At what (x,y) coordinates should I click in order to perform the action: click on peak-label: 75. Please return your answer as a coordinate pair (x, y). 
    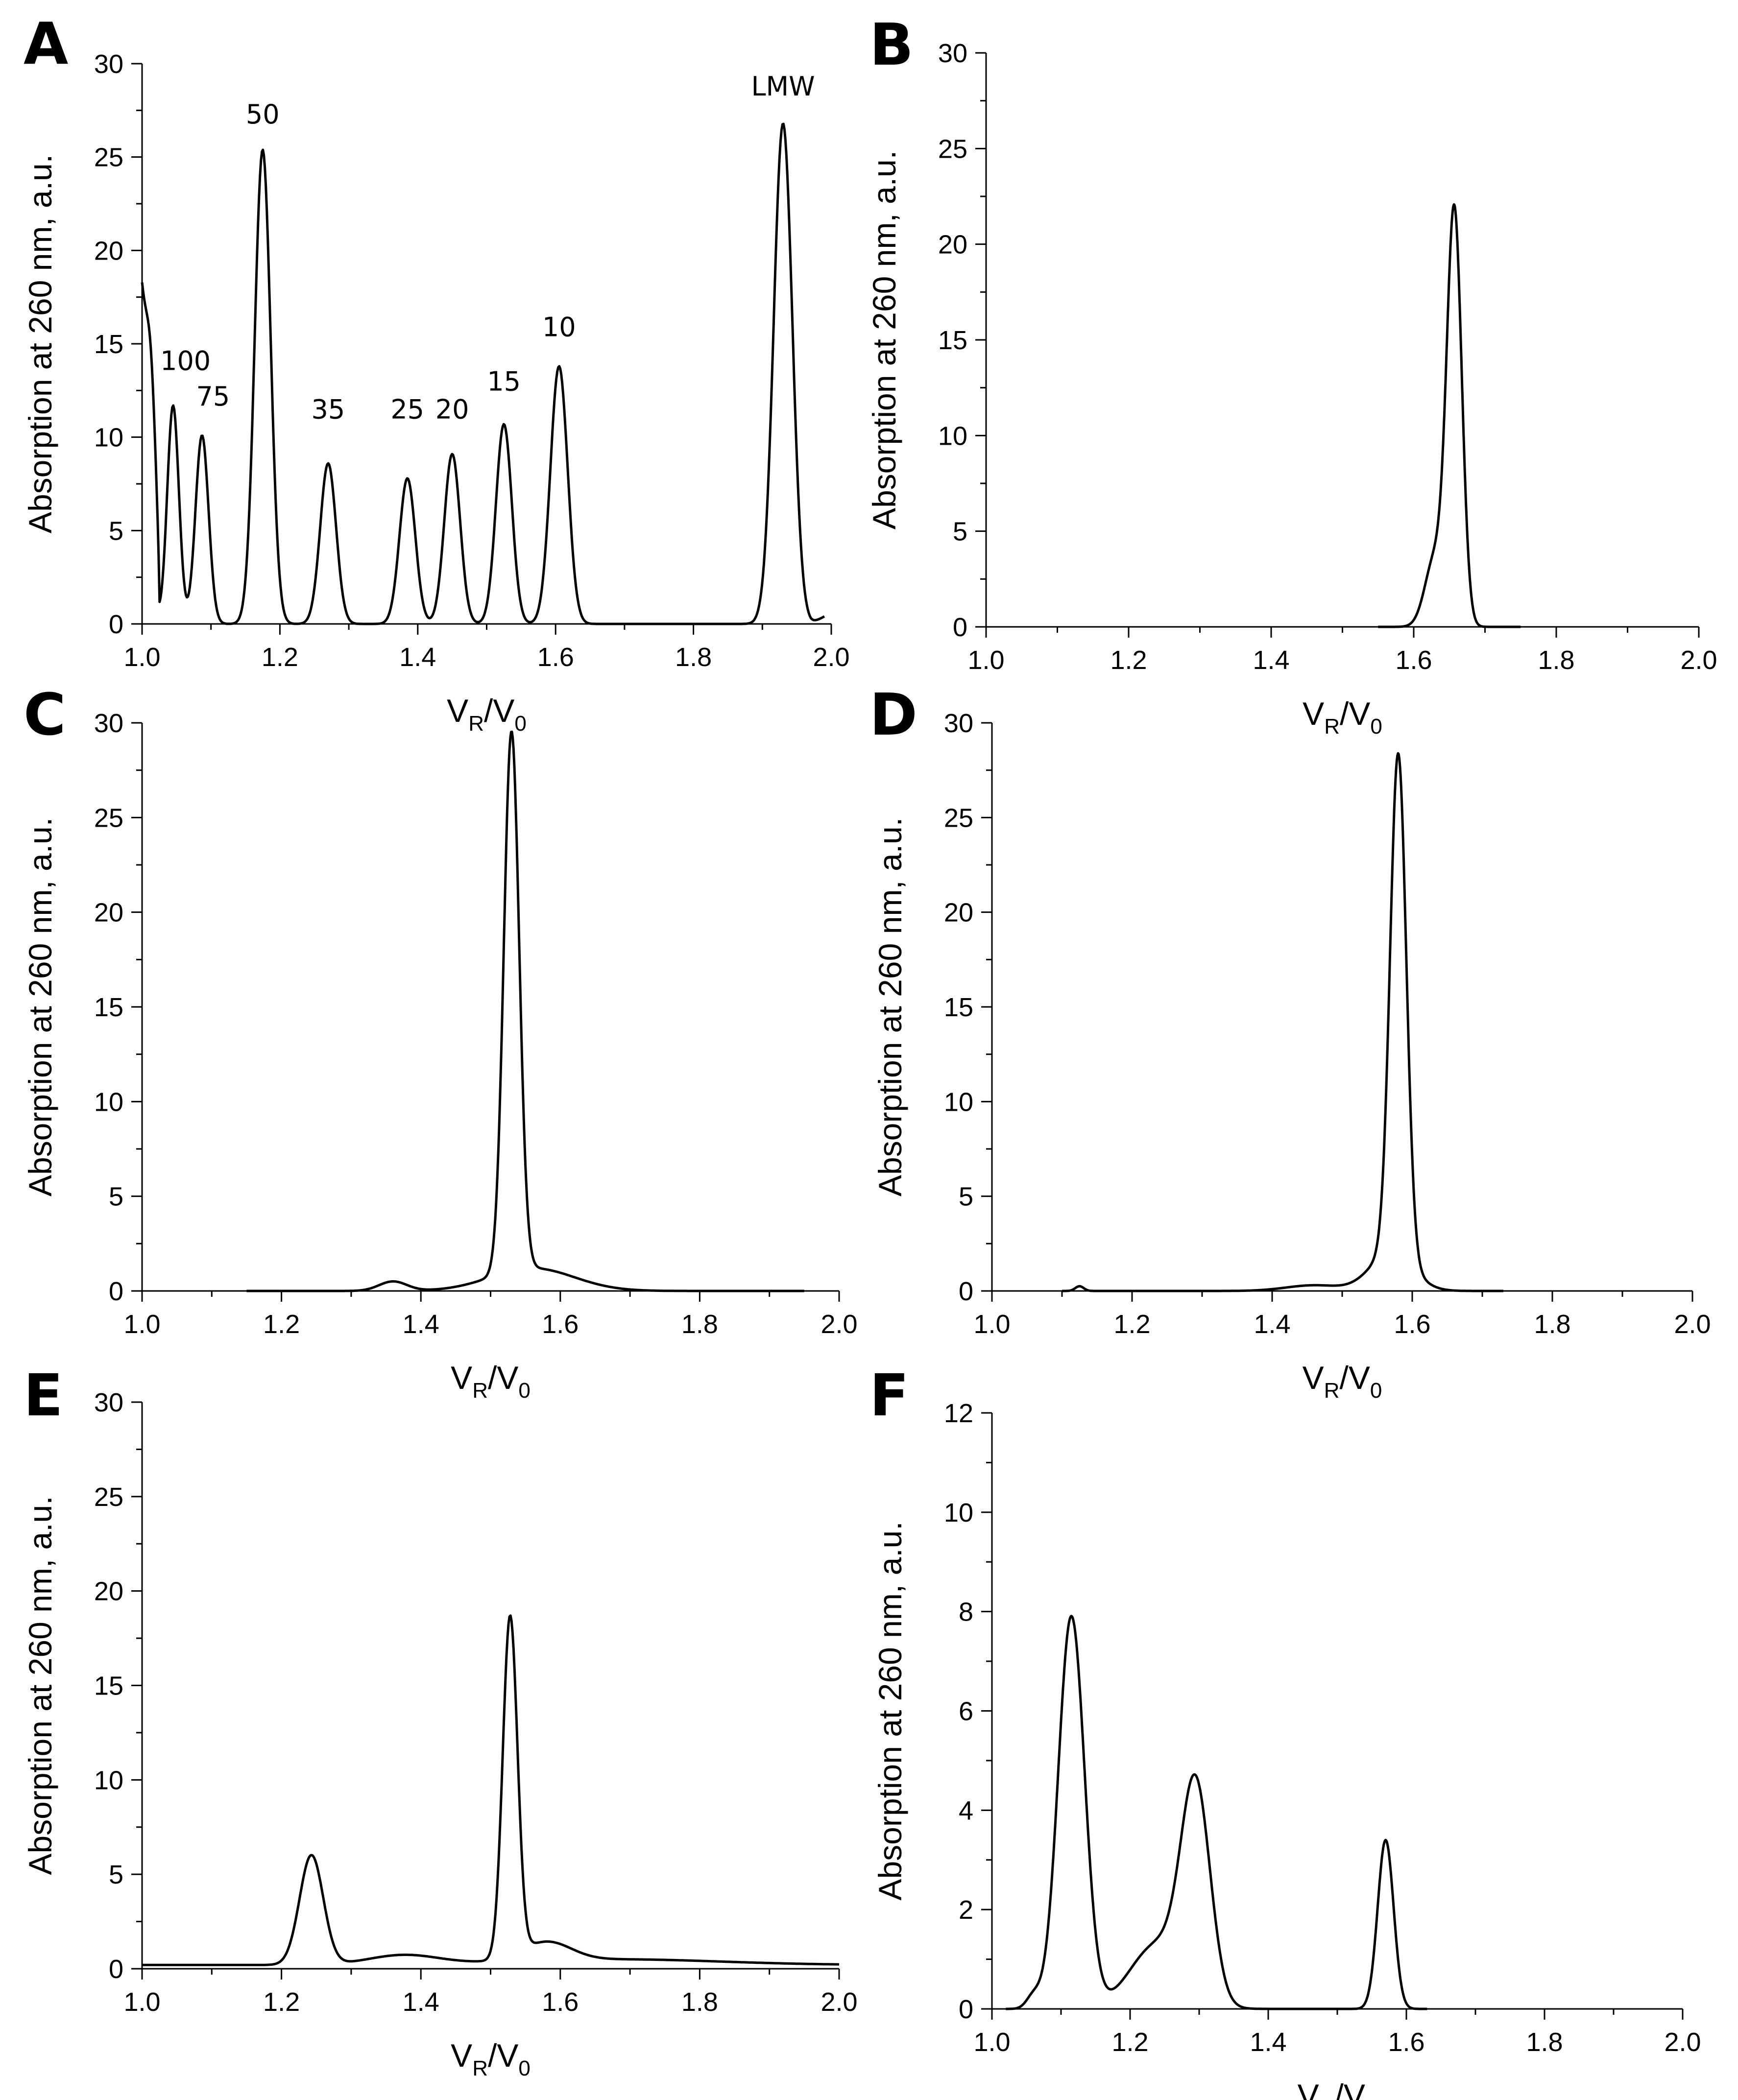
    Looking at the image, I should click on (213, 396).